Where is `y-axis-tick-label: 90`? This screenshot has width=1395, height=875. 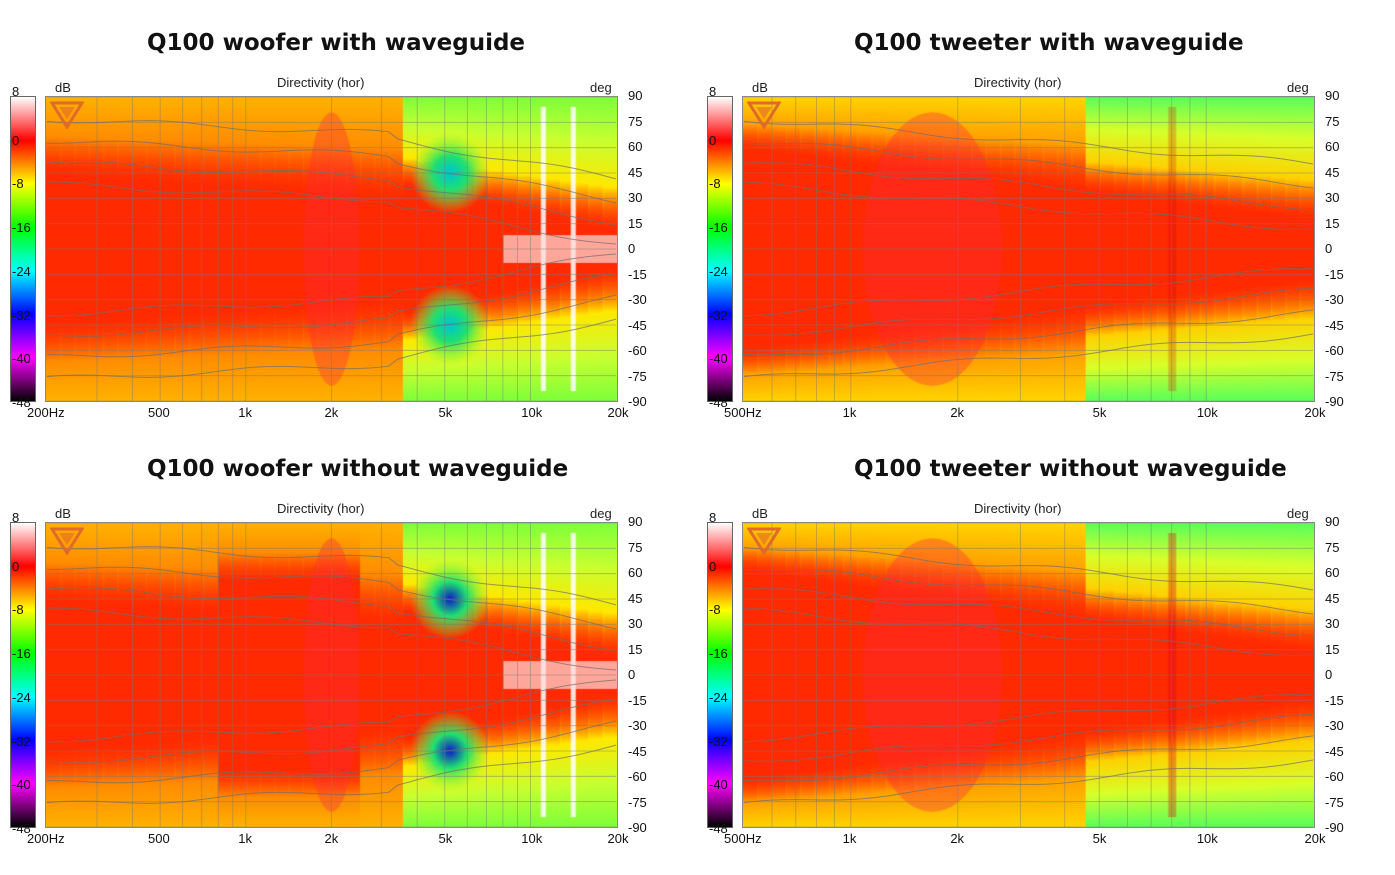 y-axis-tick-label: 90 is located at coordinates (1332, 521).